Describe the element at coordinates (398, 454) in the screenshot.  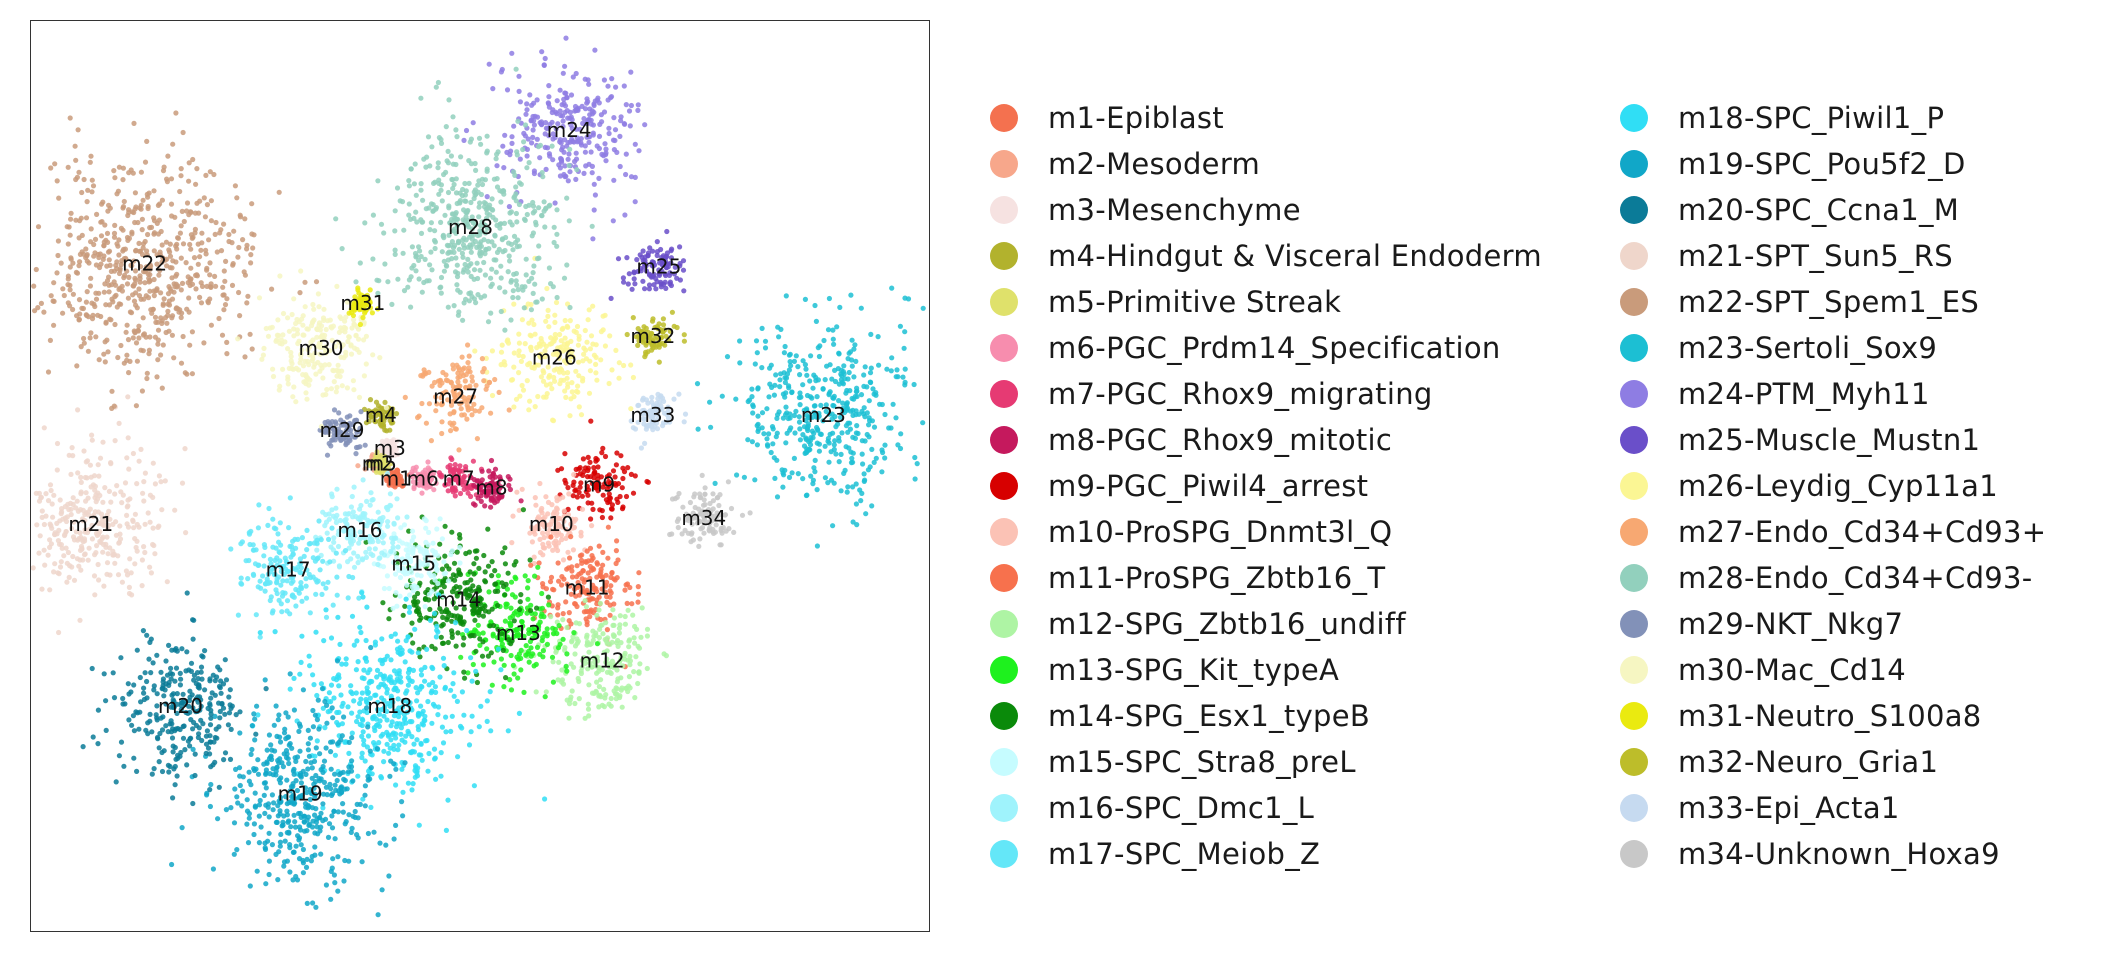
I see `point-m3` at that location.